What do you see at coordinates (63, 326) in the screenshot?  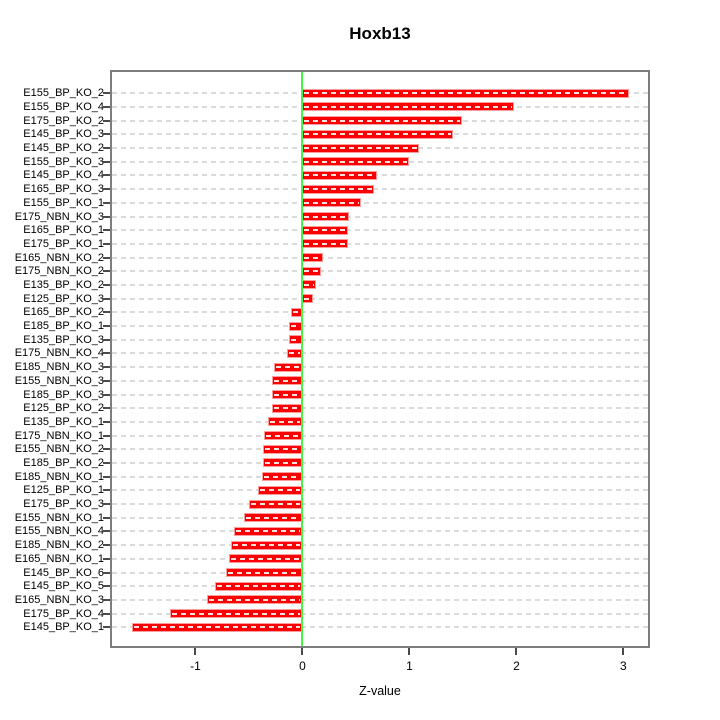 I see `y-axis-label: E185_BP_KO_1` at bounding box center [63, 326].